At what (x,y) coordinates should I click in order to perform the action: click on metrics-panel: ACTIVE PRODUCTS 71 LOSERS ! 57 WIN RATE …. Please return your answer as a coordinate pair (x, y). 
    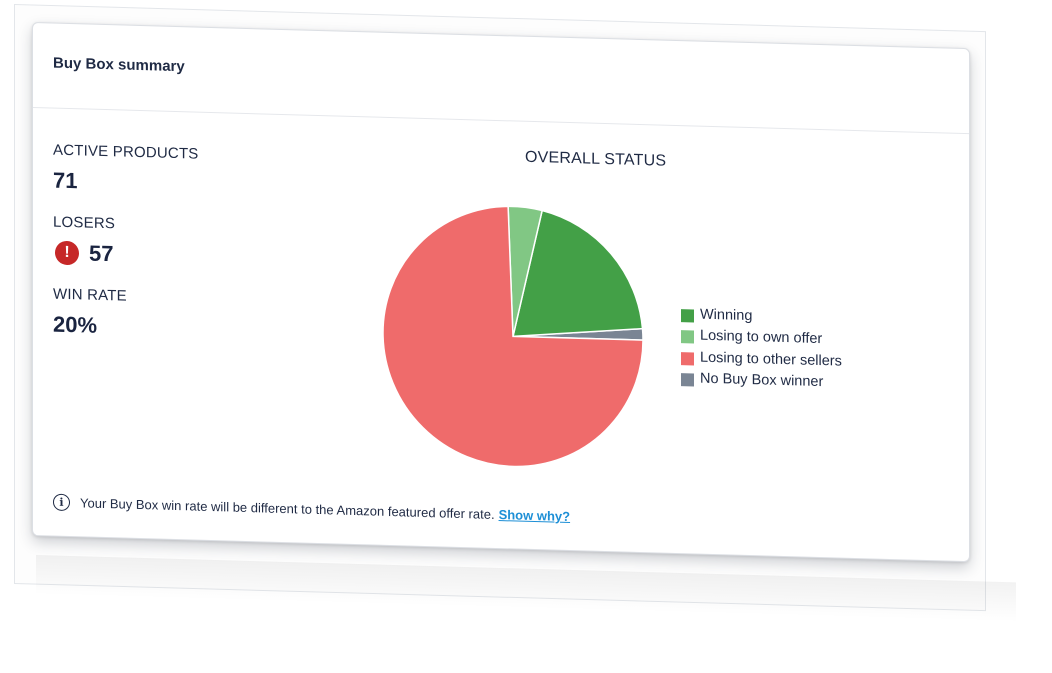
    Looking at the image, I should click on (126, 252).